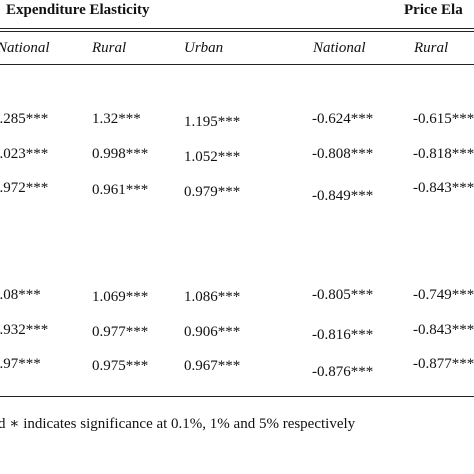 This screenshot has width=474, height=474. I want to click on table-cell: -0.818***, so click(443, 154).